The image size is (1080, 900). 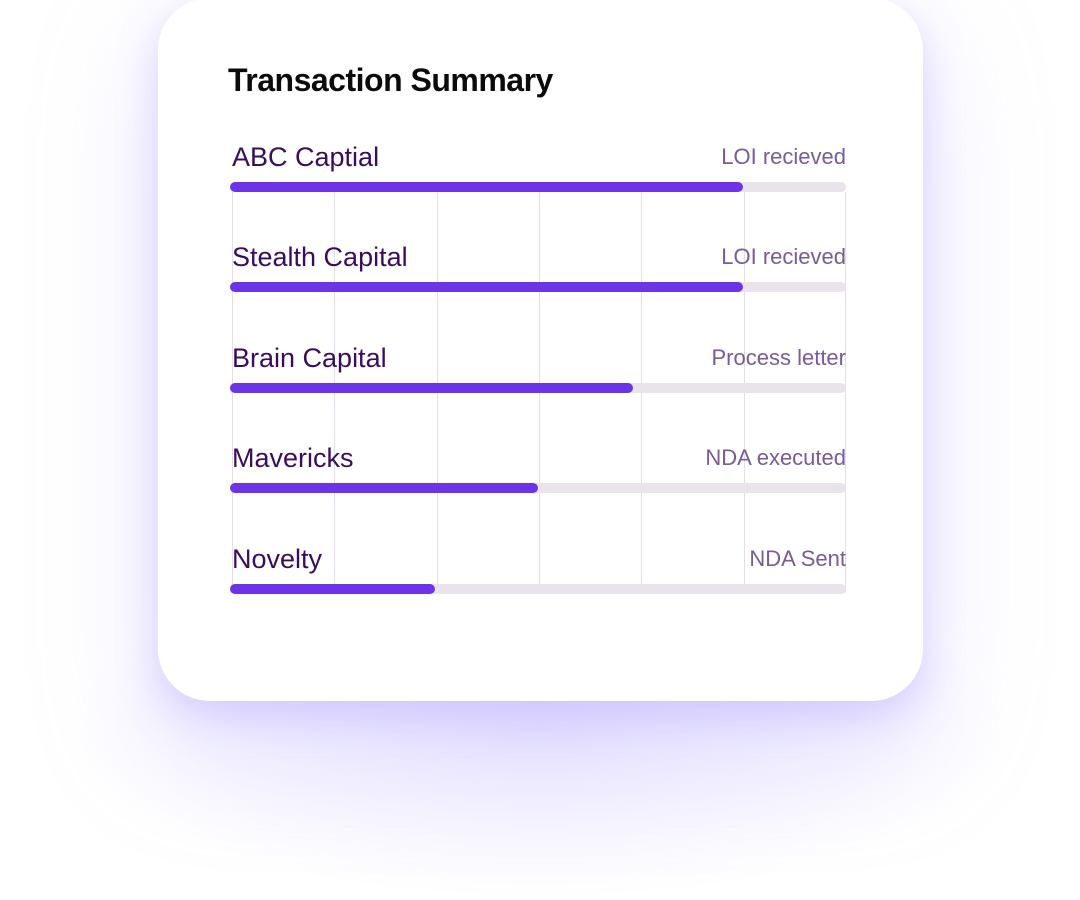 What do you see at coordinates (320, 257) in the screenshot?
I see `investor-name: Stealth Capital` at bounding box center [320, 257].